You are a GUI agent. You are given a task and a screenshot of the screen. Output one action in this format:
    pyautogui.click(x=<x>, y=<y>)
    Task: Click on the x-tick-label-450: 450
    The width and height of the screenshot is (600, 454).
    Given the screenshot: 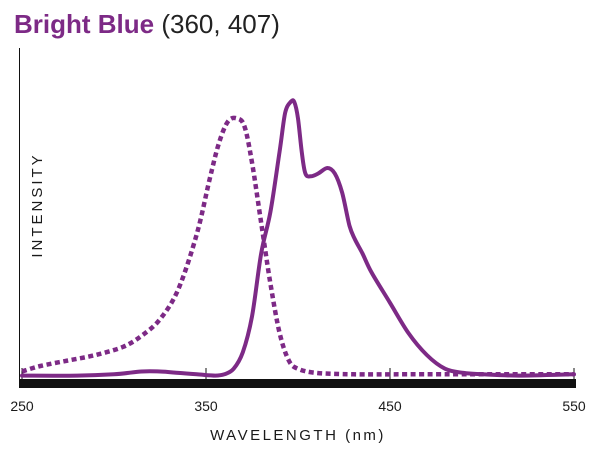 What is the action you would take?
    pyautogui.click(x=390, y=406)
    